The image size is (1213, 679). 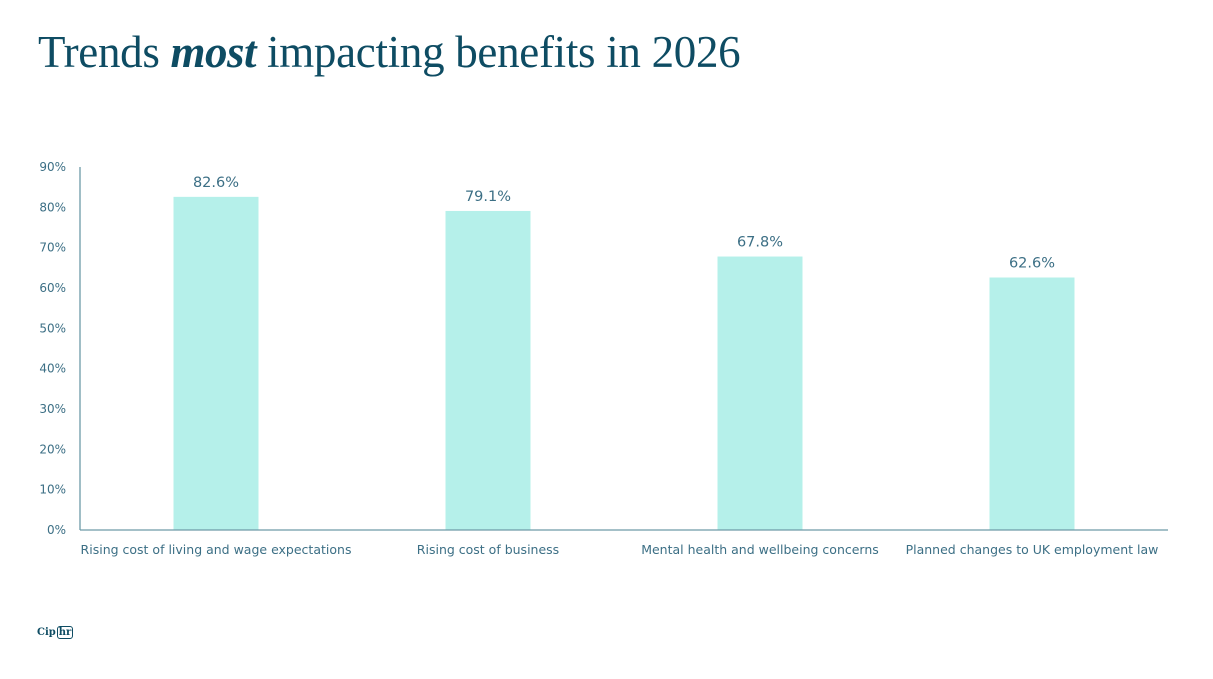 I want to click on y-tick-label: 40%, so click(x=52, y=369).